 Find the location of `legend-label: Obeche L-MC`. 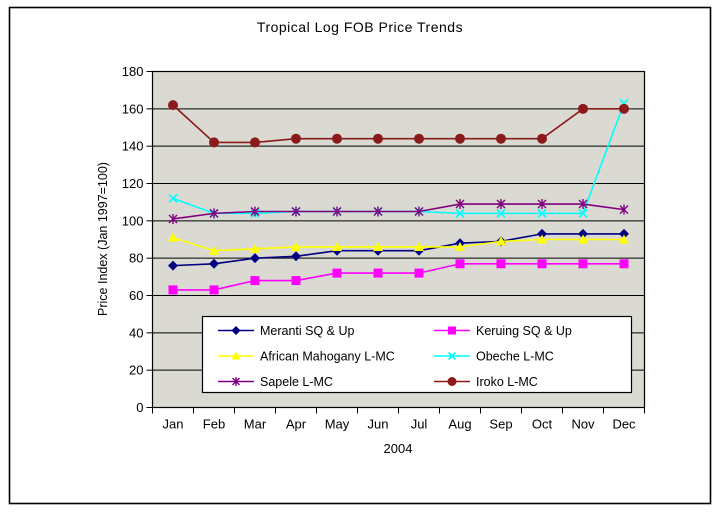

legend-label: Obeche L-MC is located at coordinates (515, 357).